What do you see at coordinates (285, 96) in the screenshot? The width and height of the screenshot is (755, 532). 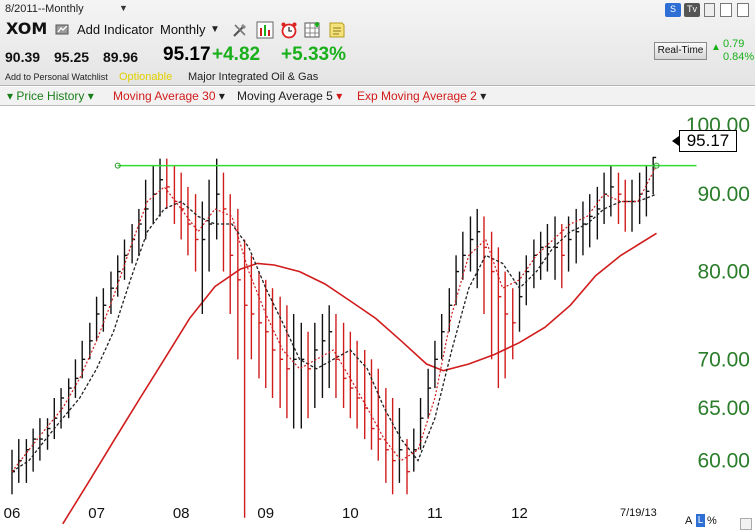 I see `legend-ma5-label: Moving Average 5` at bounding box center [285, 96].